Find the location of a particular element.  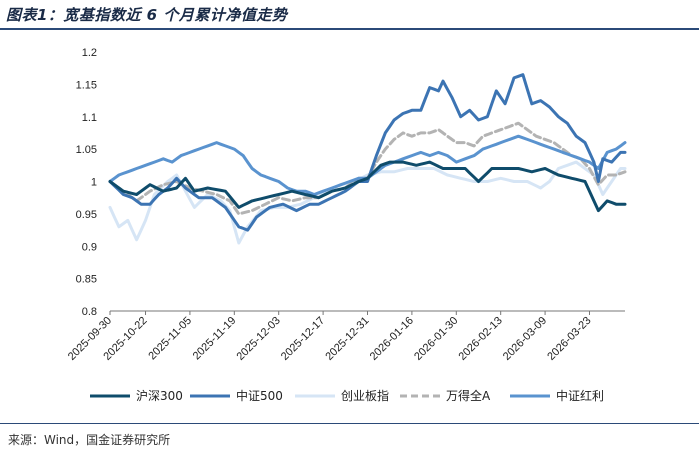

legend-label-zzhl: 中证红利 is located at coordinates (580, 395).